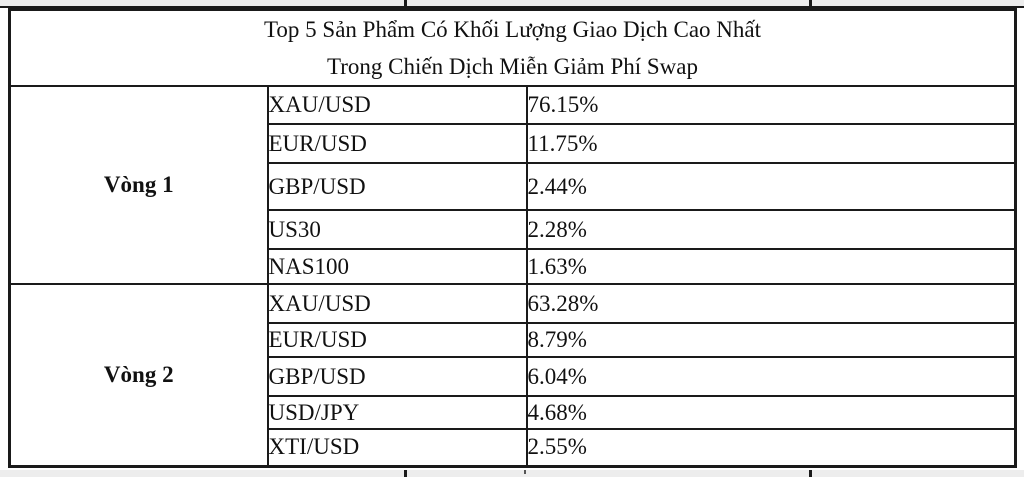  I want to click on table-row: GBP/USD 2.44%, so click(513, 186).